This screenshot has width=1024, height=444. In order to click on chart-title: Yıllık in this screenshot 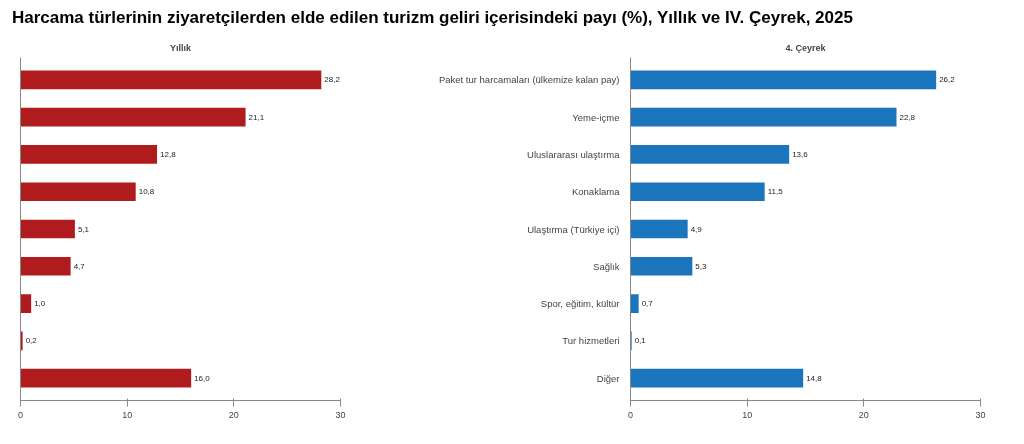, I will do `click(180, 47)`.